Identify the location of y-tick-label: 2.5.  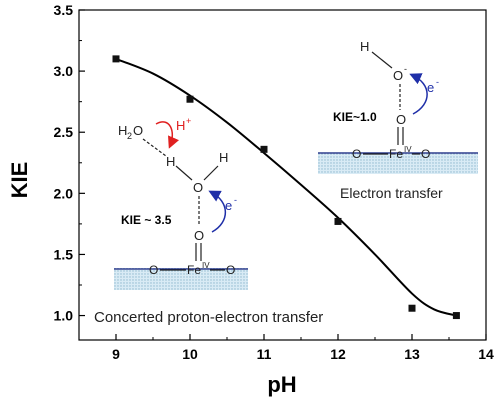
(64, 132).